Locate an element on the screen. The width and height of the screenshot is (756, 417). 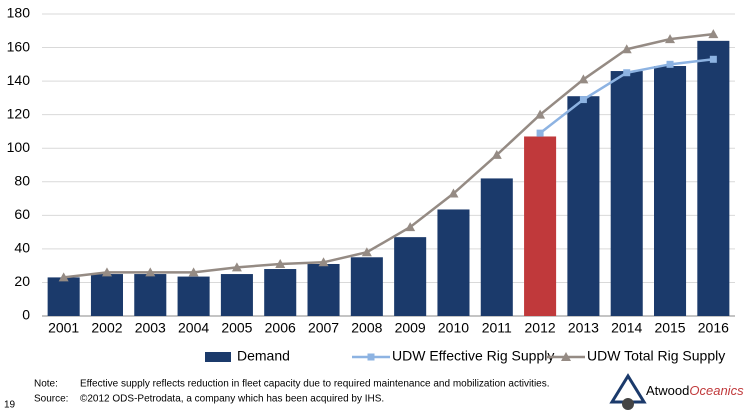
y-tick-label: 180 is located at coordinates (19, 13).